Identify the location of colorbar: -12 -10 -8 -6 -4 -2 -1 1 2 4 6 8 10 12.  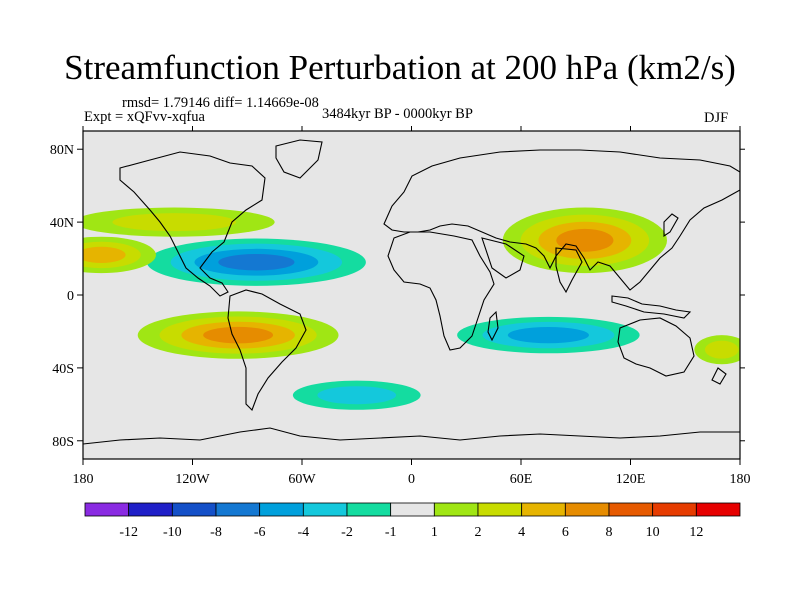
(412, 521).